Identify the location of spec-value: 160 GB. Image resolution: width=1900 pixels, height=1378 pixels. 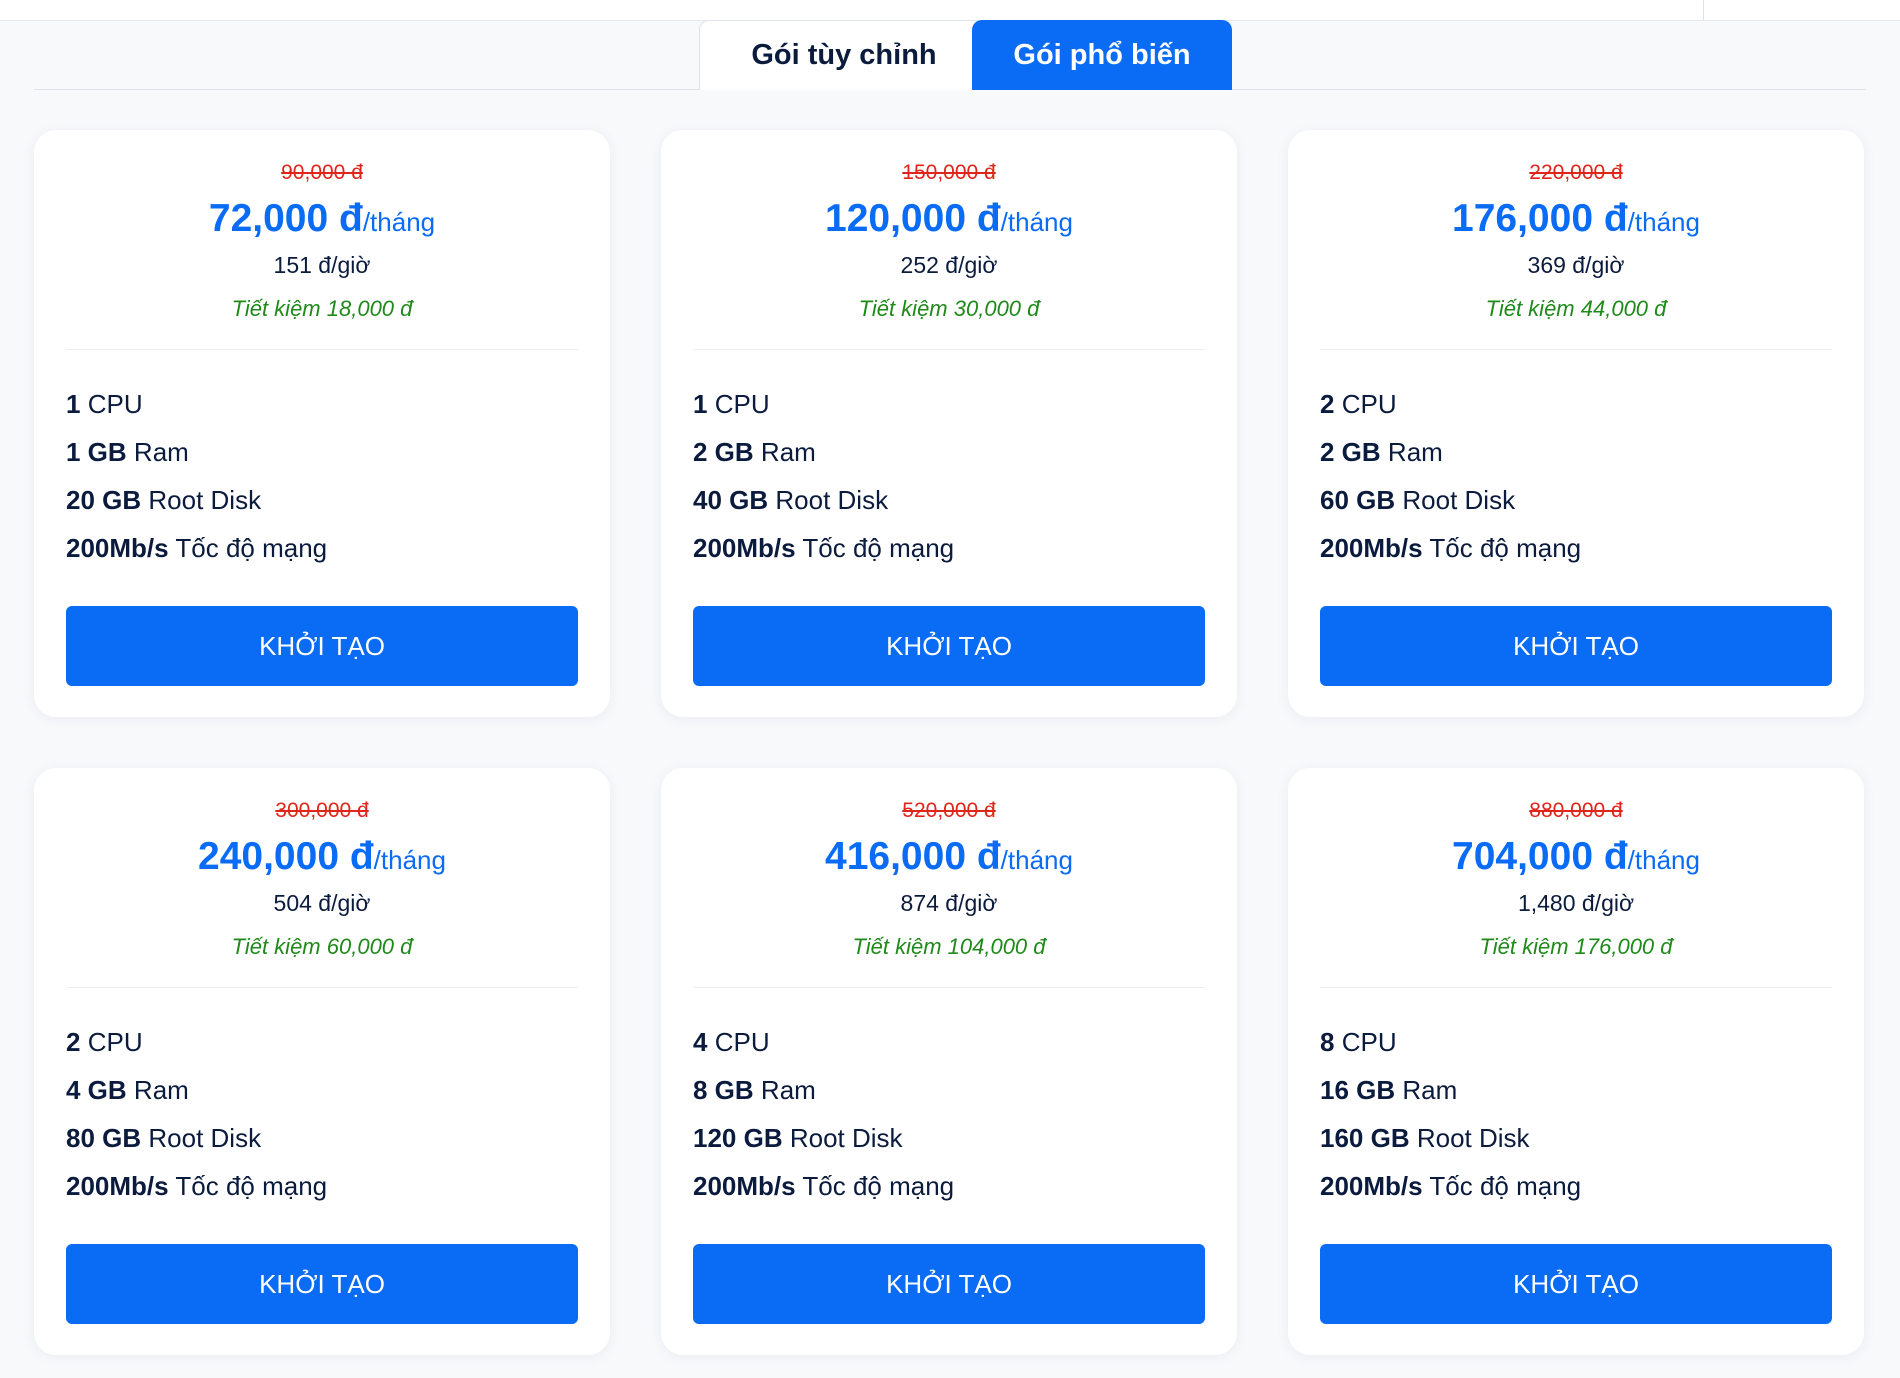
(1365, 1138).